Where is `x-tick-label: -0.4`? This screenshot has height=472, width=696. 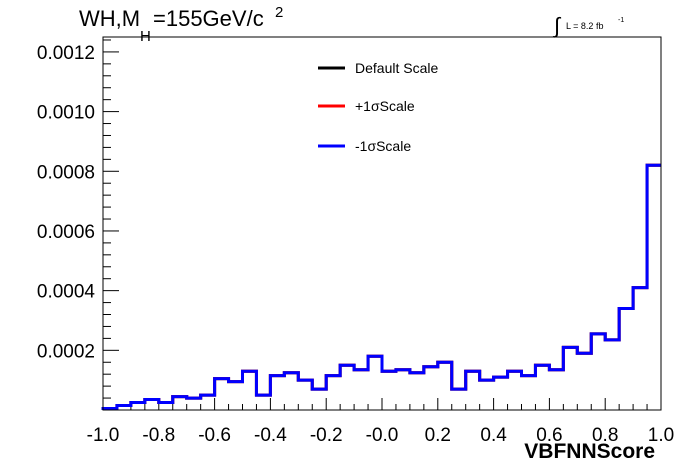
x-tick-label: -0.4 is located at coordinates (270, 435).